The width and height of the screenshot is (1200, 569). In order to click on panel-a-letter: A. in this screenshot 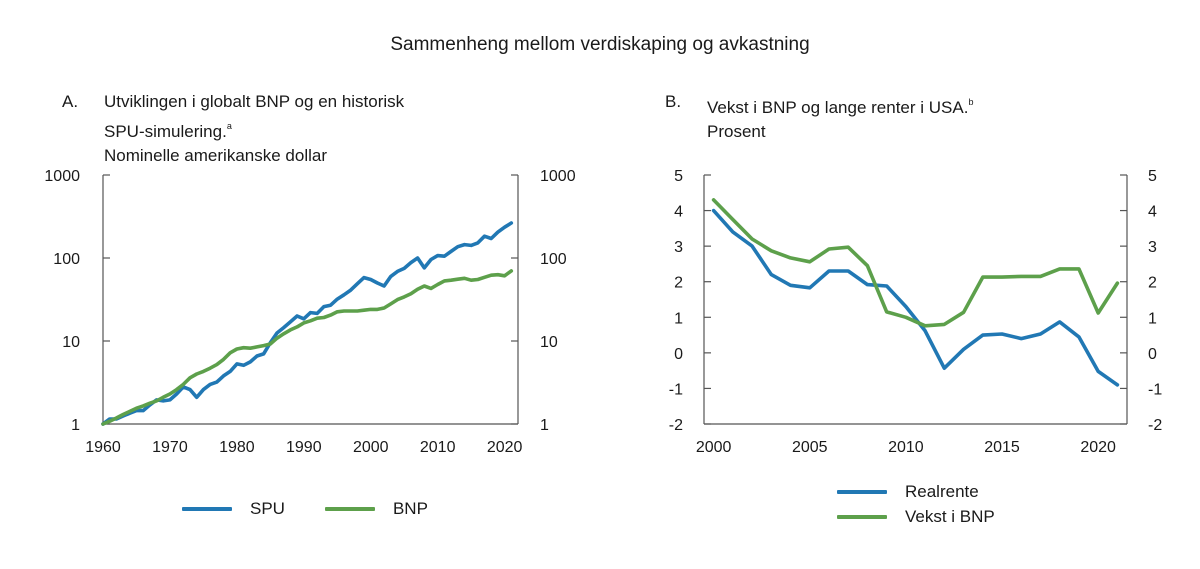, I will do `click(70, 101)`.